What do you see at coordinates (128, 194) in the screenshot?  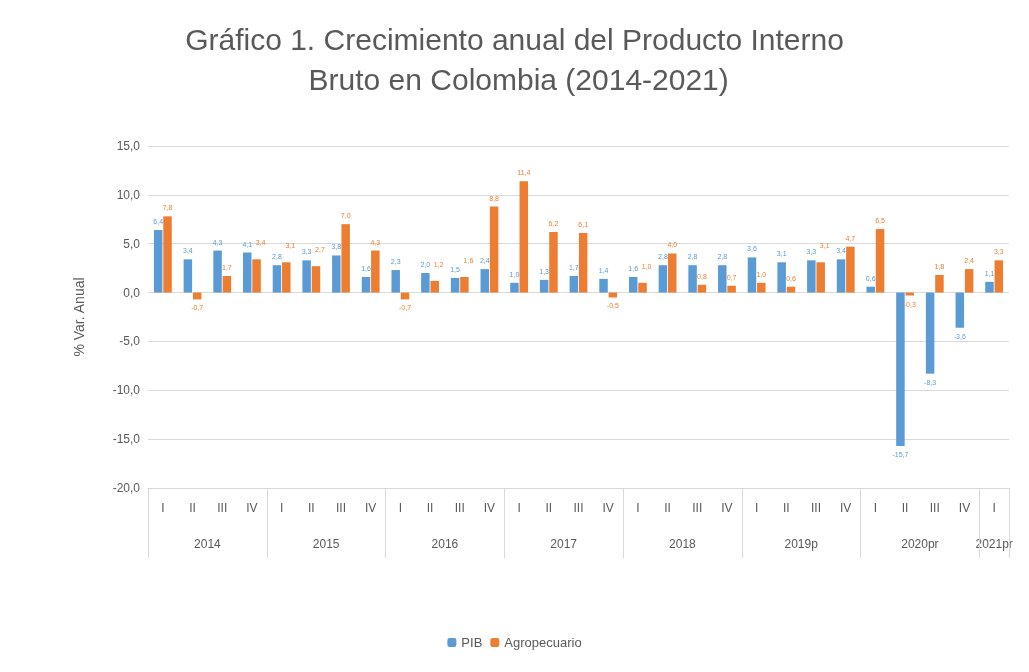 I see `y-tick-label: 10,0` at bounding box center [128, 194].